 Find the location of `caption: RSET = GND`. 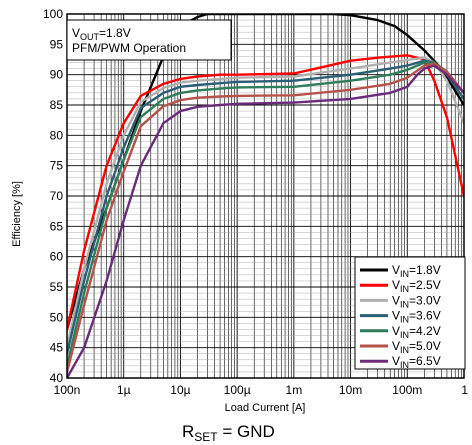

caption: RSET = GND is located at coordinates (228, 433).